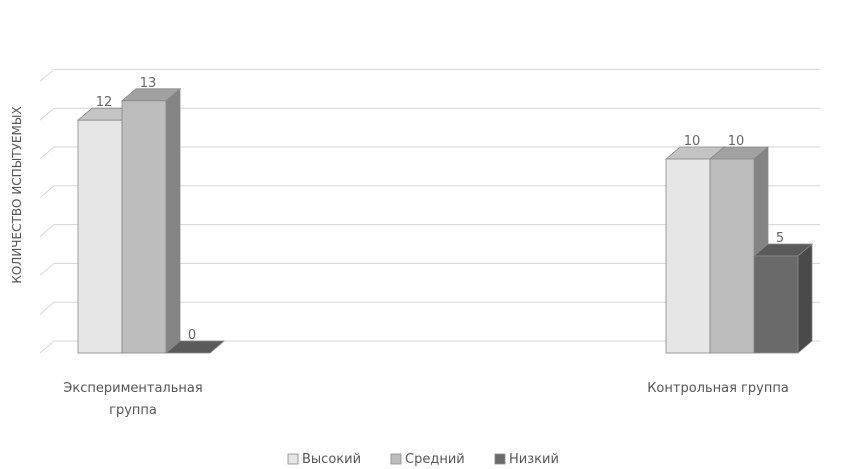 The height and width of the screenshot is (469, 841). I want to click on data-label: 13, so click(148, 83).